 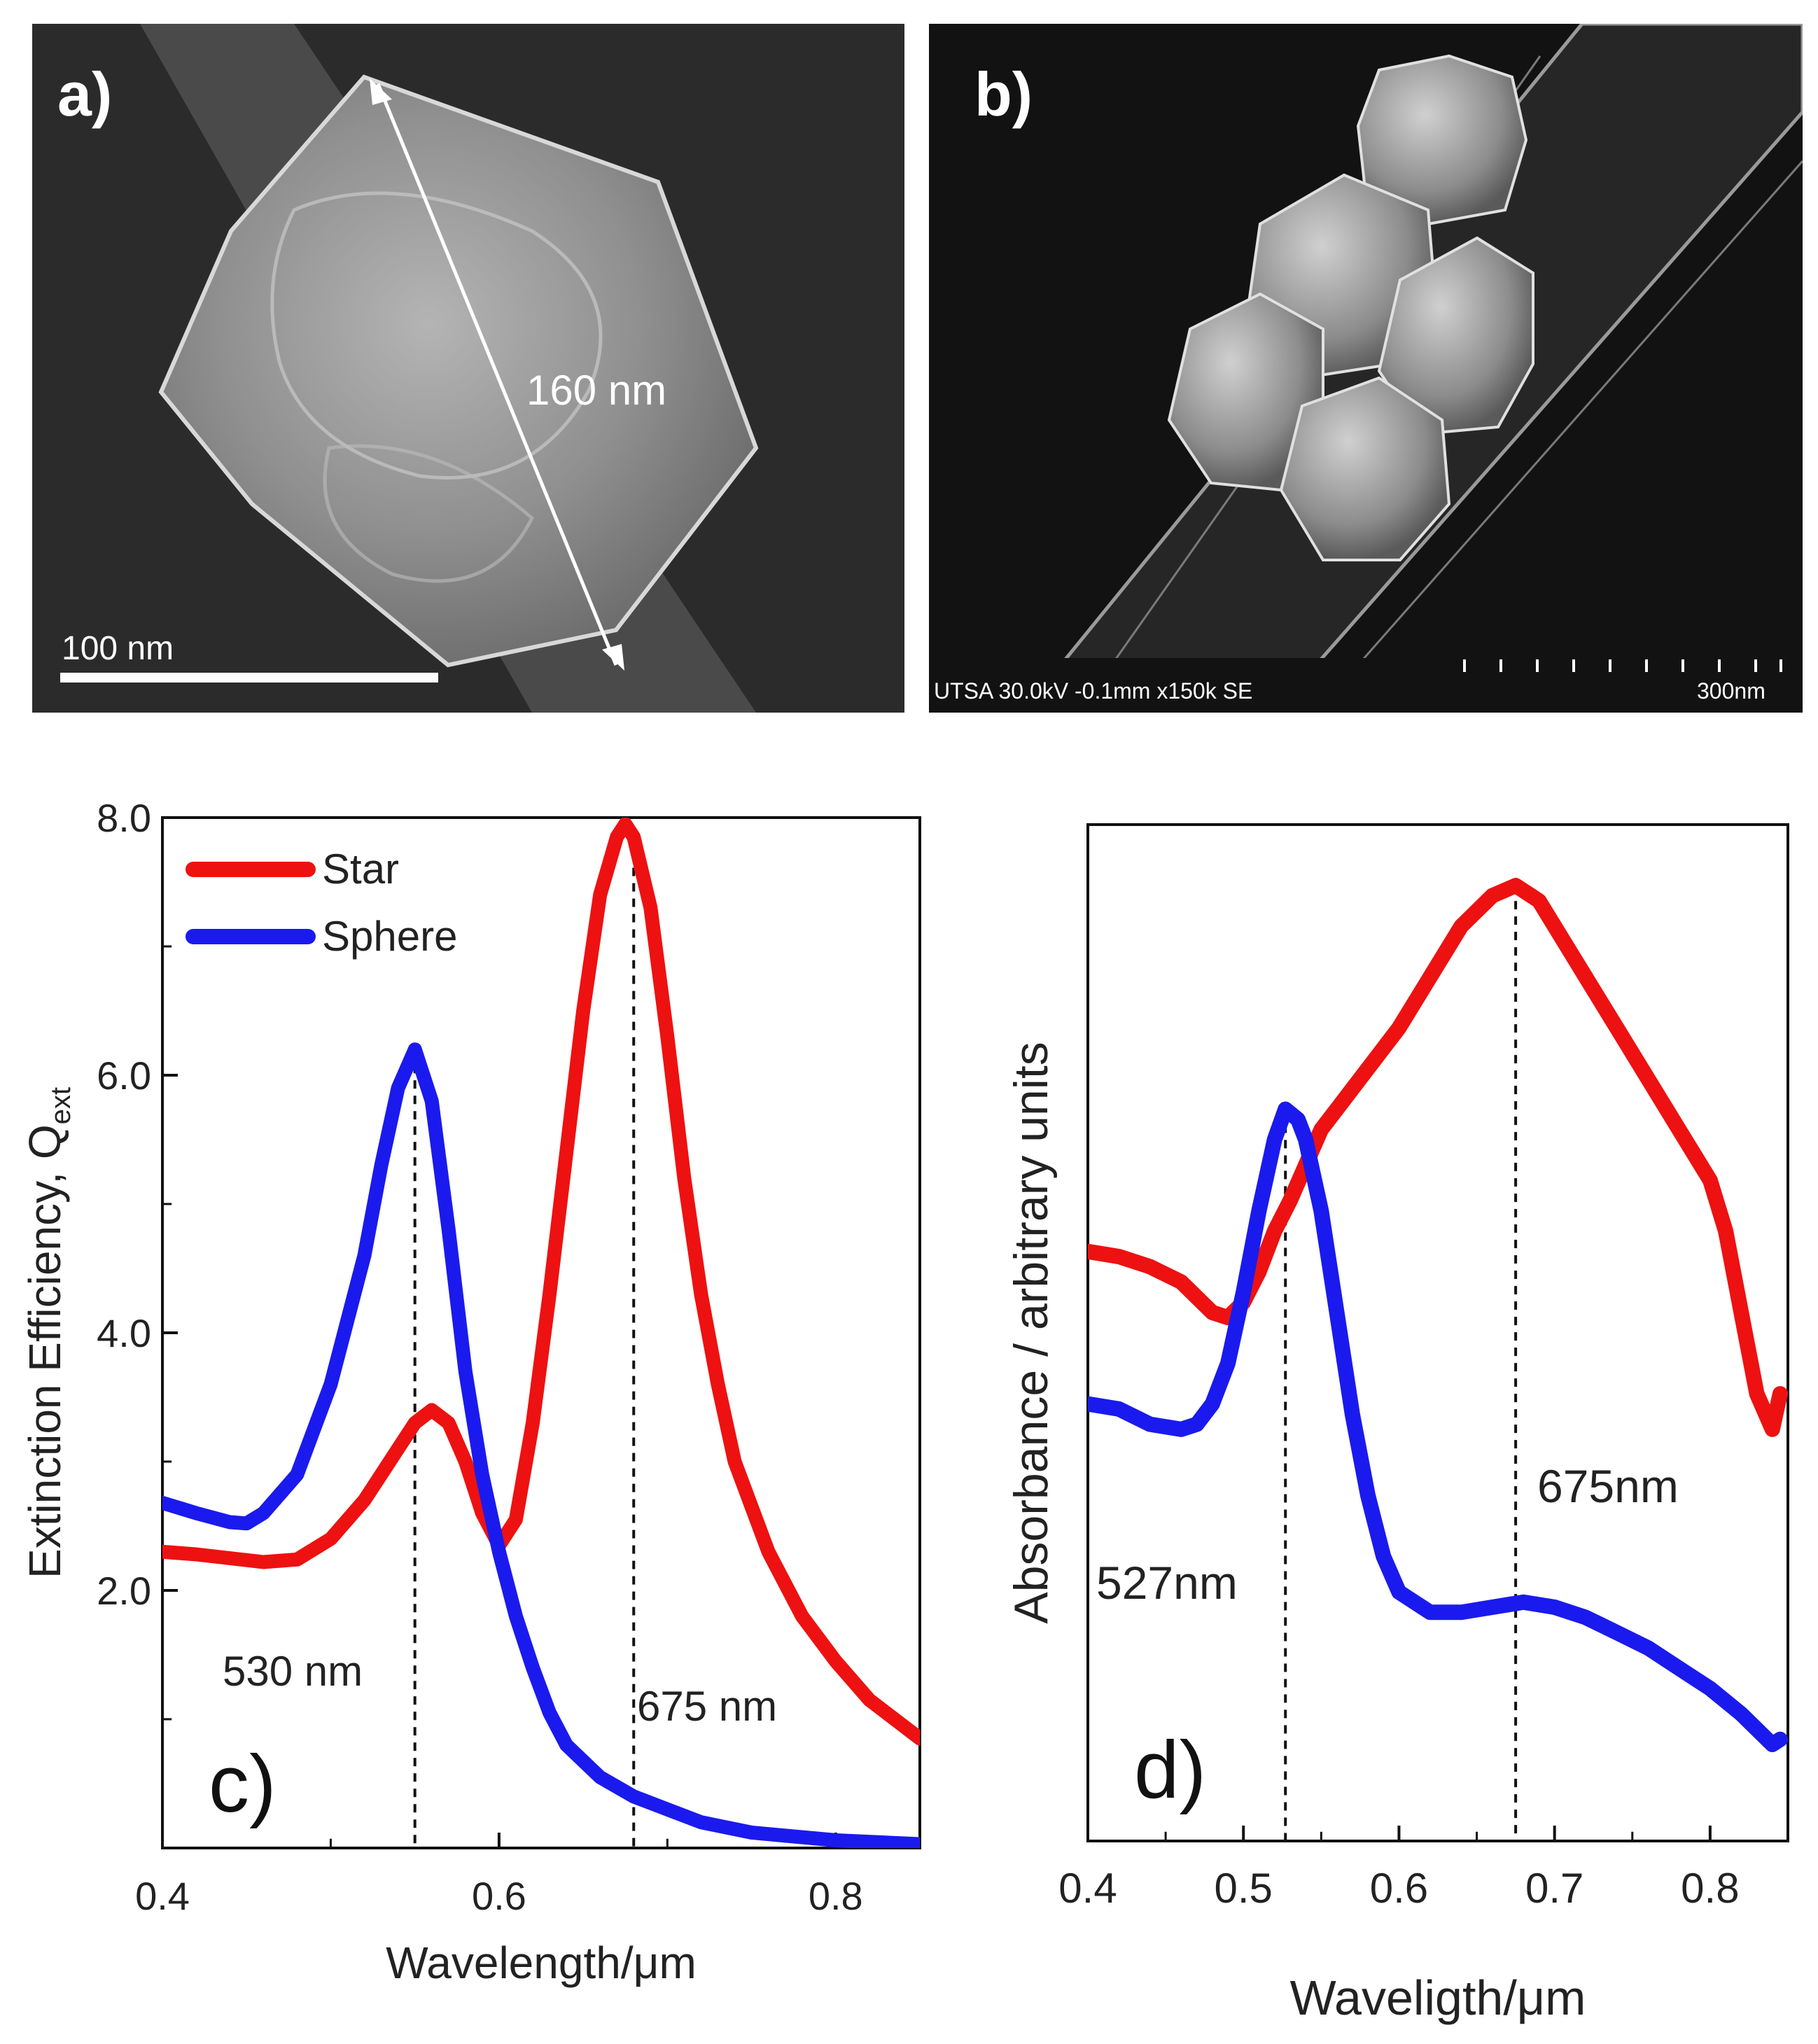 I want to click on x-tick-label-d-3: 0.7, so click(x=1554, y=1888).